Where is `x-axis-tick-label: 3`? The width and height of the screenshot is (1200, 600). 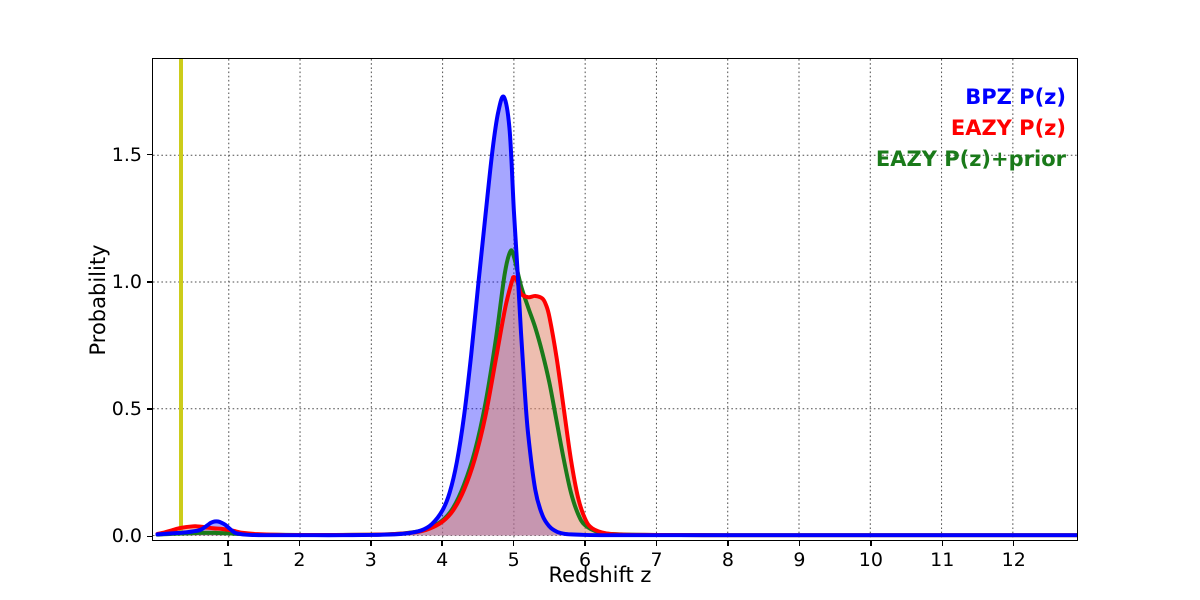 x-axis-tick-label: 3 is located at coordinates (370, 560).